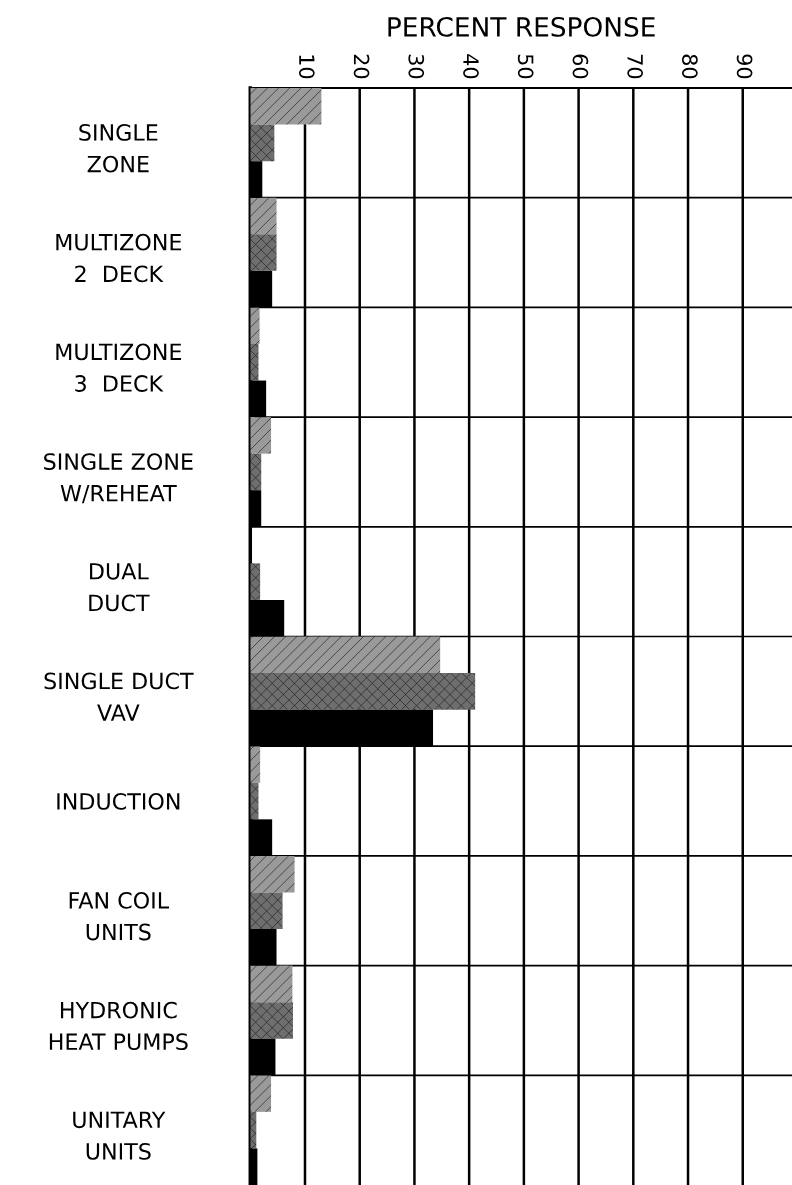 The height and width of the screenshot is (1185, 792). Describe the element at coordinates (306, 67) in the screenshot. I see `x-tick-label: 10` at that location.